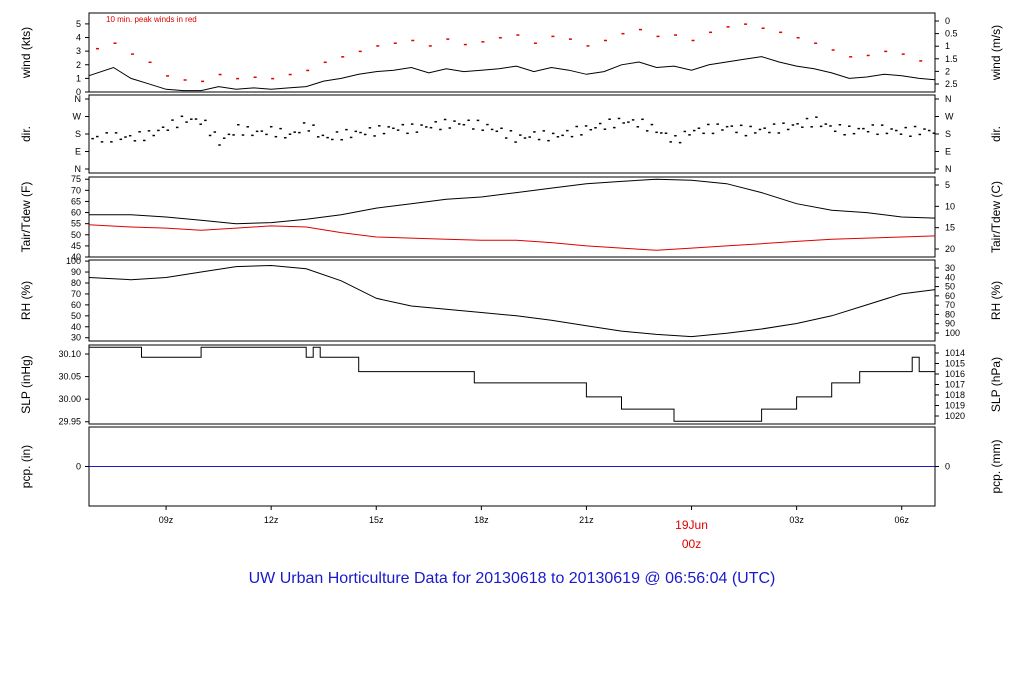  I want to click on pcp-ylabel-left: pcp. (in), so click(26, 466).